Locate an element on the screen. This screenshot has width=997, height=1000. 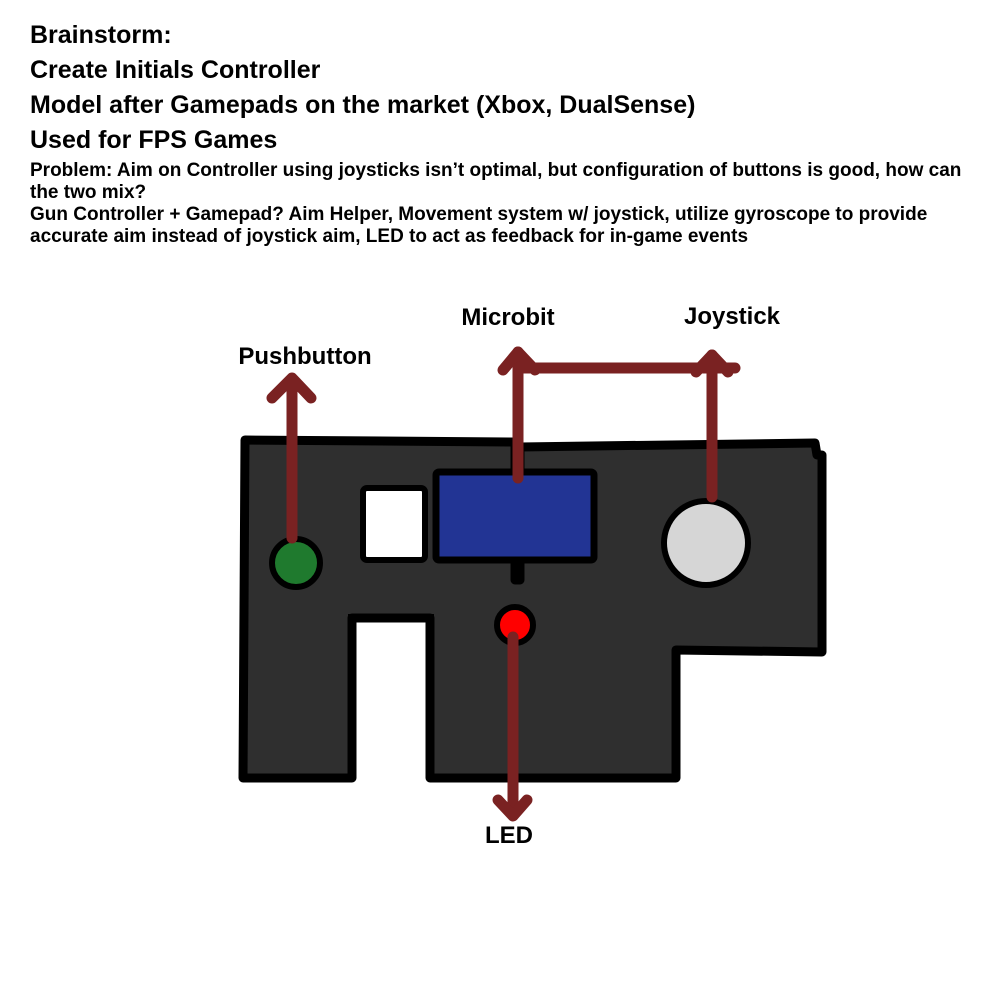
heading-line-brainstorm: Brainstorm: is located at coordinates (101, 35).